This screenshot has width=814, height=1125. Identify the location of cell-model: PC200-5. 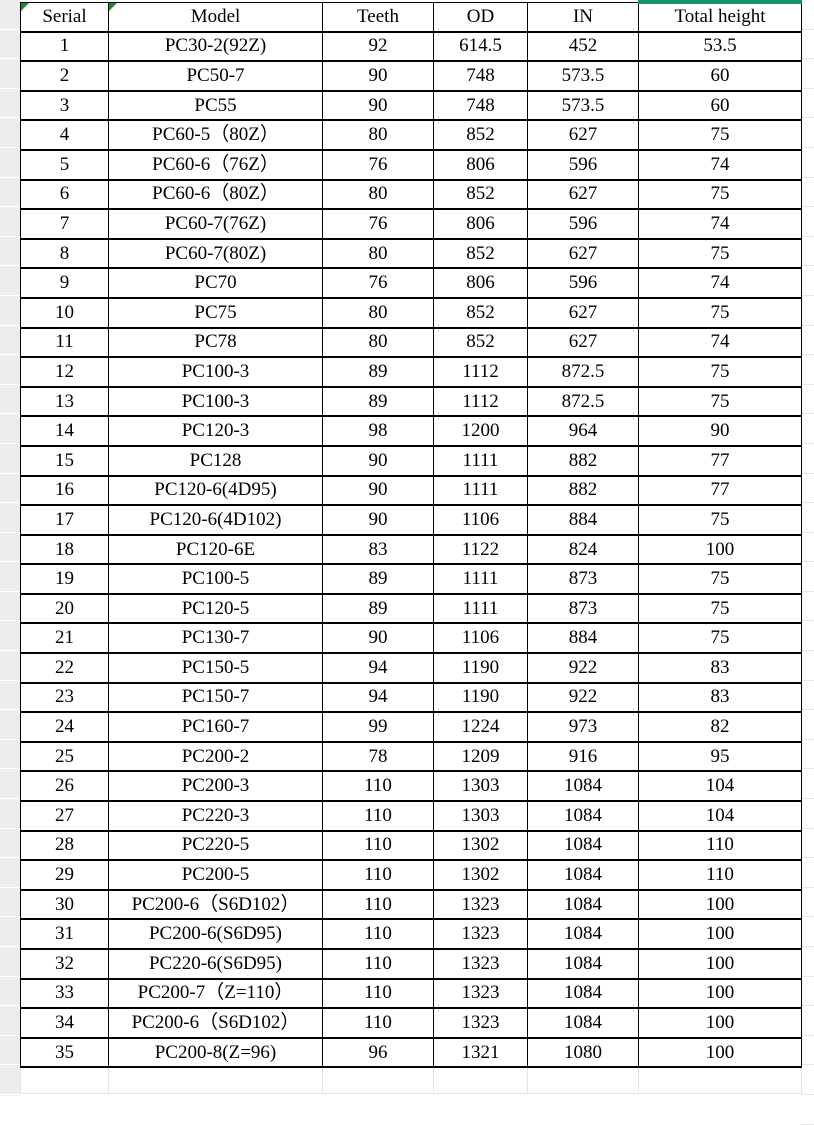
(215, 875).